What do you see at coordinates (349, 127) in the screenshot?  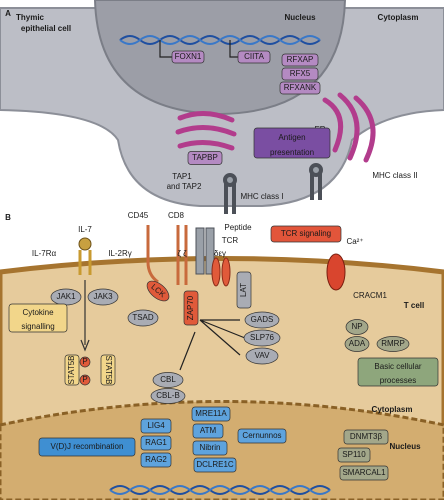 I see `er` at bounding box center [349, 127].